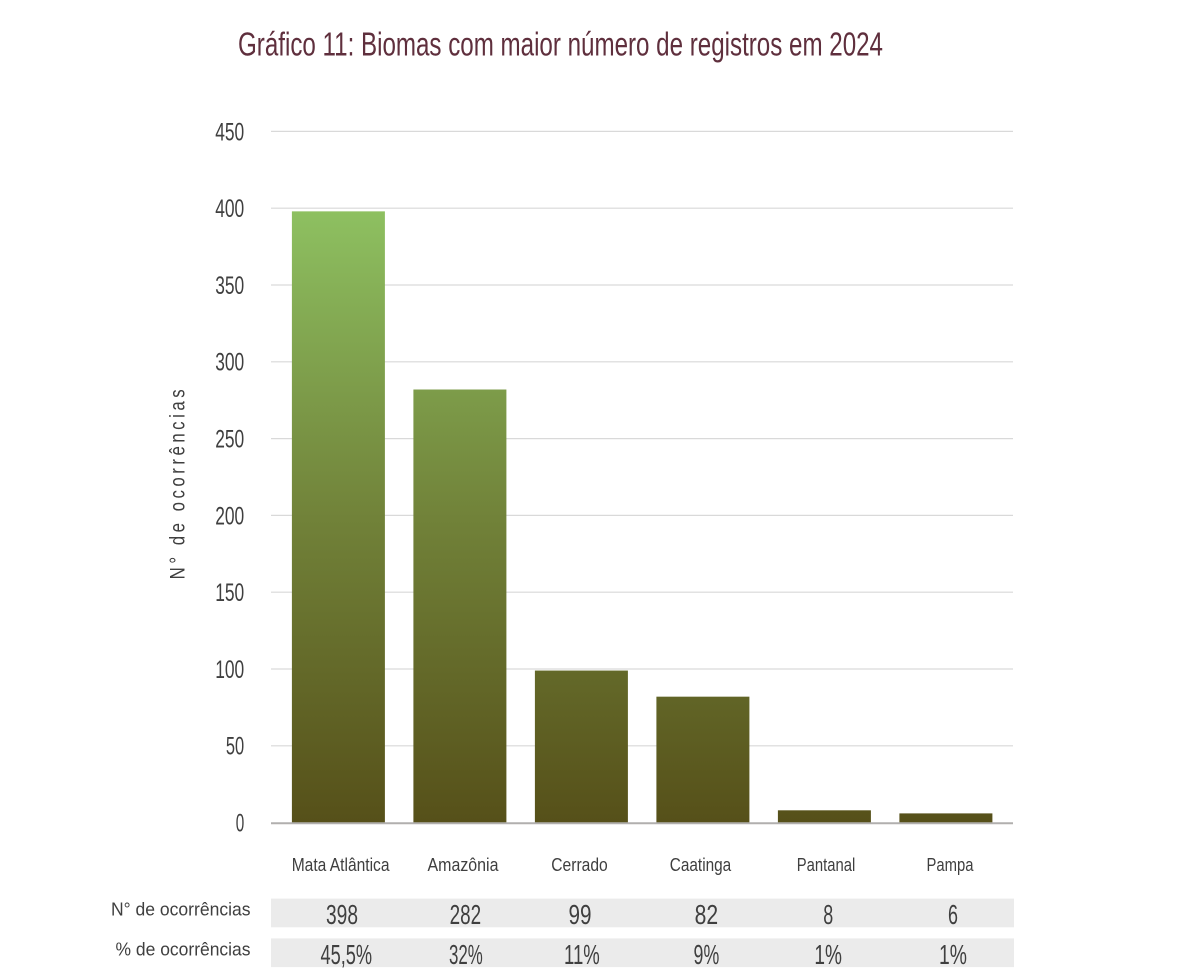  Describe the element at coordinates (953, 914) in the screenshot. I see `svg-text: 6` at that location.